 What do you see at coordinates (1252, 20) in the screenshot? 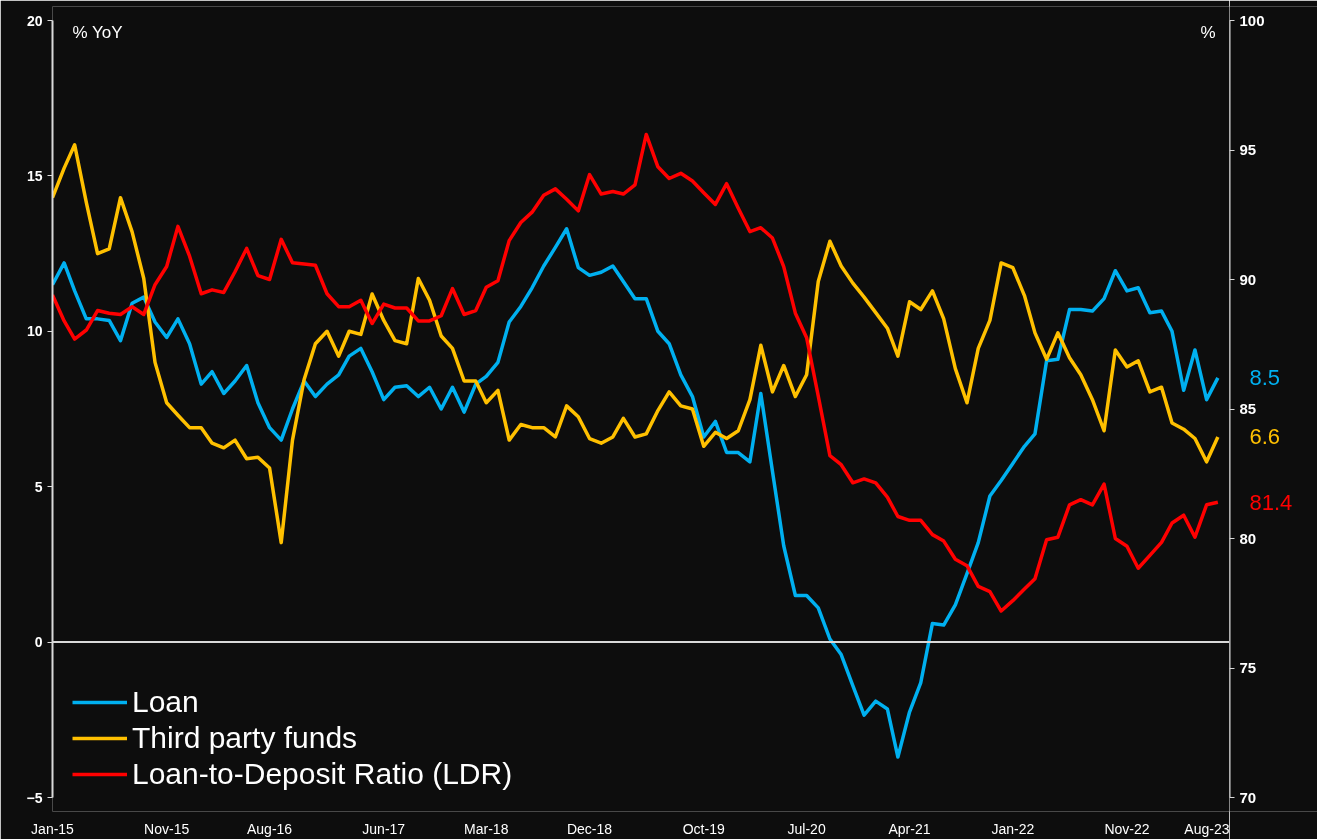
I see `y2-tick-label: 100` at bounding box center [1252, 20].